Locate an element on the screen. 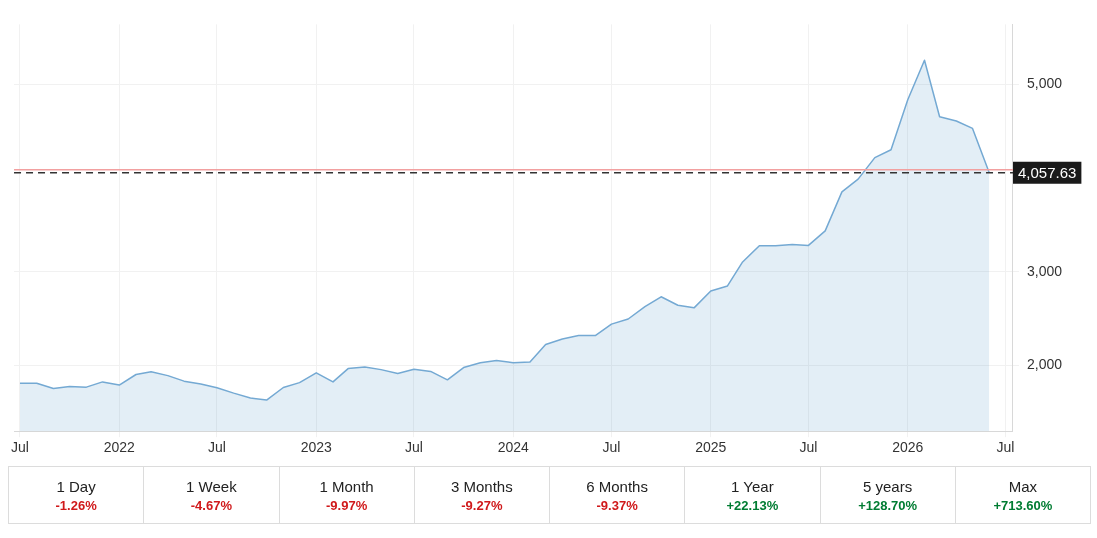 The image size is (1097, 538). x-tick-label: 2024 is located at coordinates (513, 447).